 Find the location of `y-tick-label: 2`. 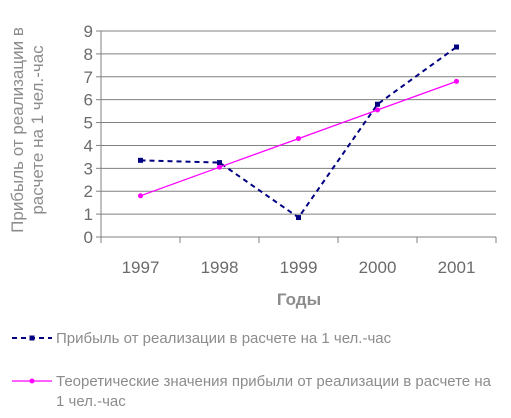

y-tick-label: 2 is located at coordinates (88, 191).